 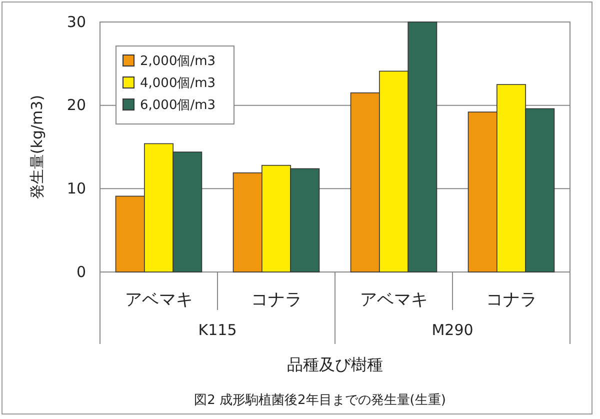 What do you see at coordinates (335, 364) in the screenshot?
I see `x-axis-title: 品種及び樹種` at bounding box center [335, 364].